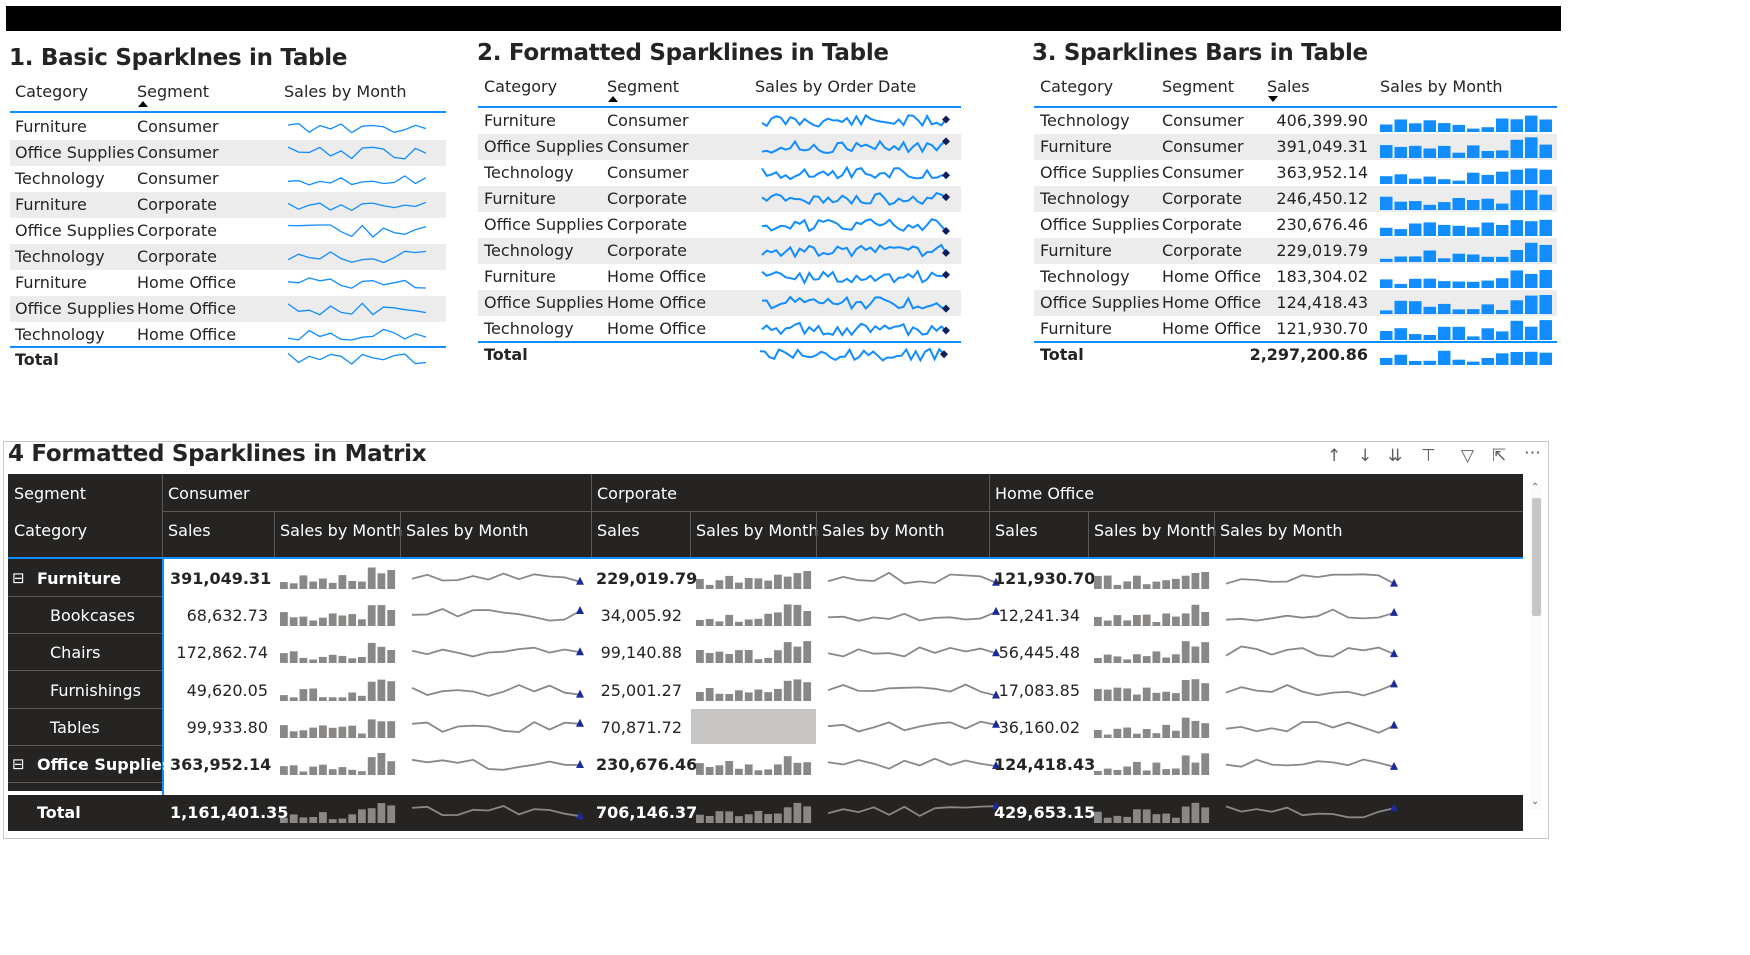 The width and height of the screenshot is (1750, 955). Describe the element at coordinates (1365, 456) in the screenshot. I see `arrow-down-icon: ↓` at that location.